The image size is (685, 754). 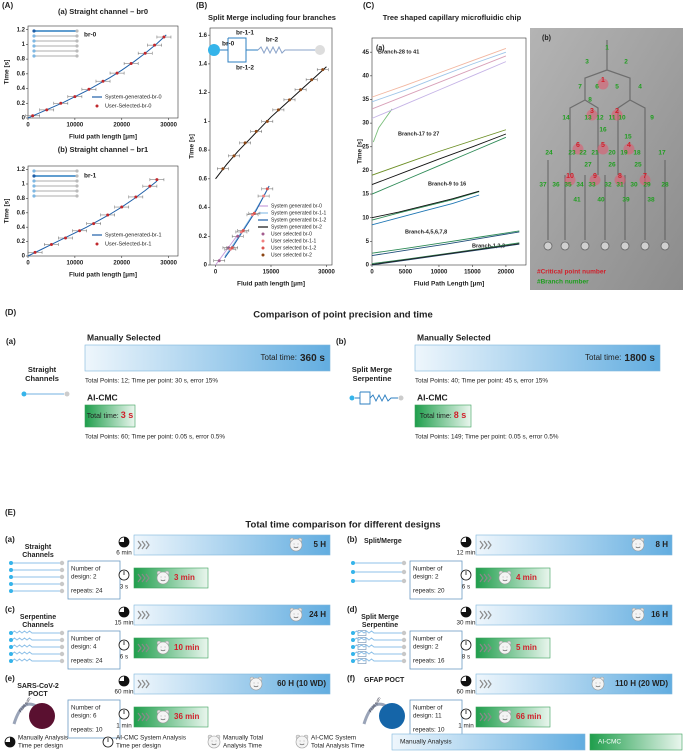 What do you see at coordinates (124, 553) in the screenshot?
I see `manual-per-design: 6 min` at bounding box center [124, 553].